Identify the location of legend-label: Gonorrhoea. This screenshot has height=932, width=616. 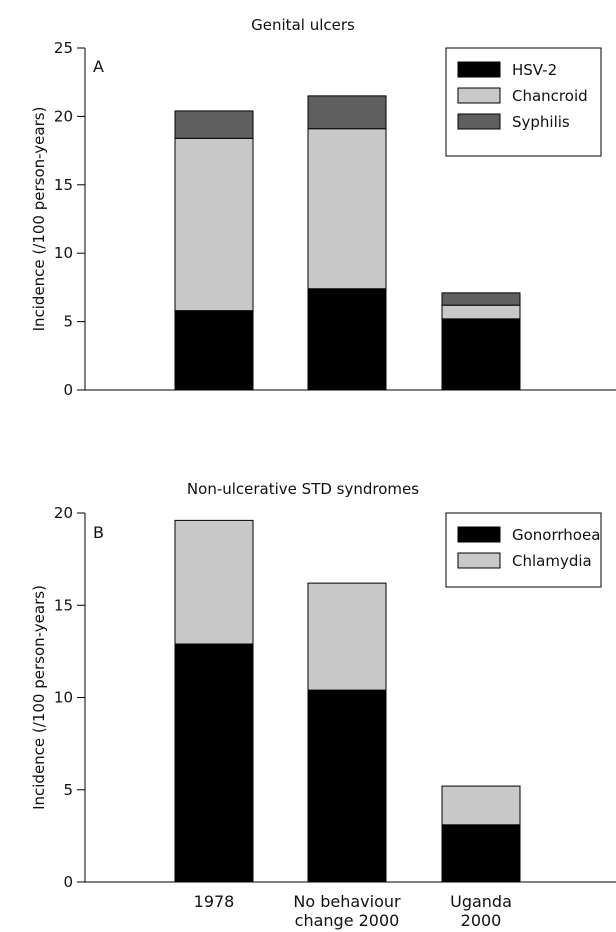
(556, 535).